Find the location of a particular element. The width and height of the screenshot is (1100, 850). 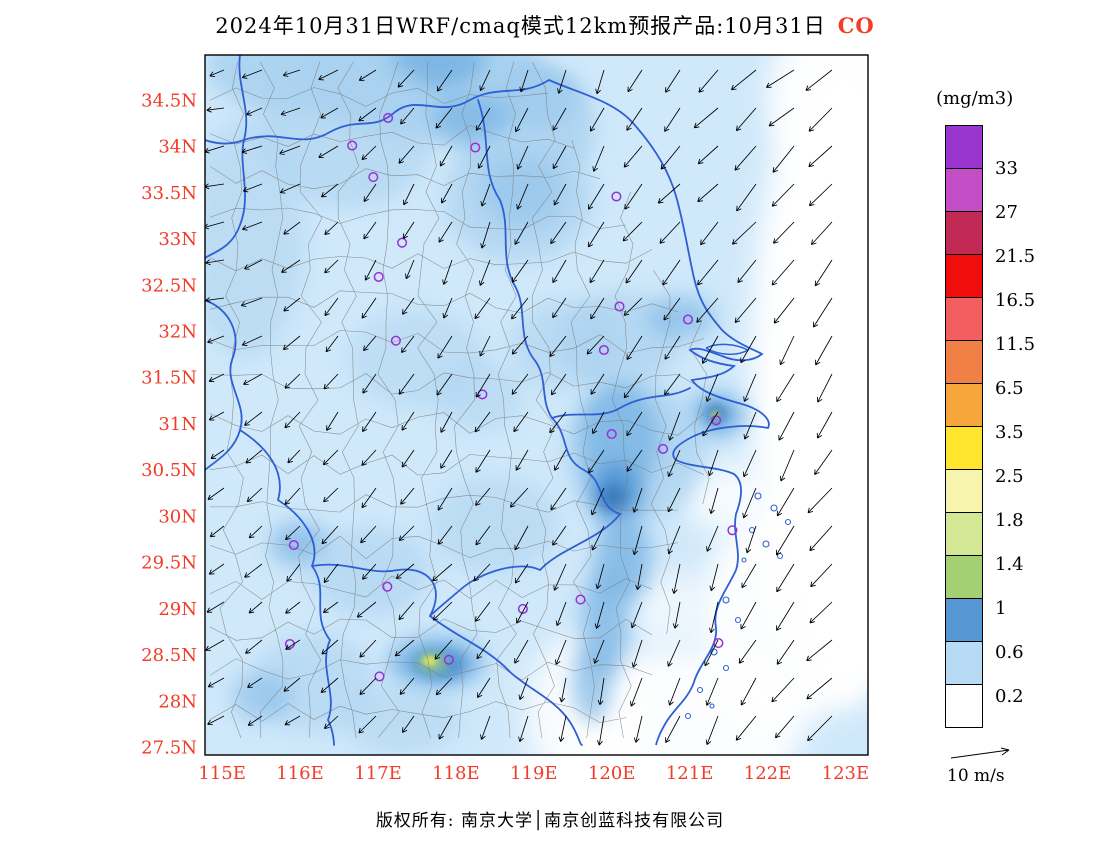

x-axis-tick-label: 121E is located at coordinates (690, 773).